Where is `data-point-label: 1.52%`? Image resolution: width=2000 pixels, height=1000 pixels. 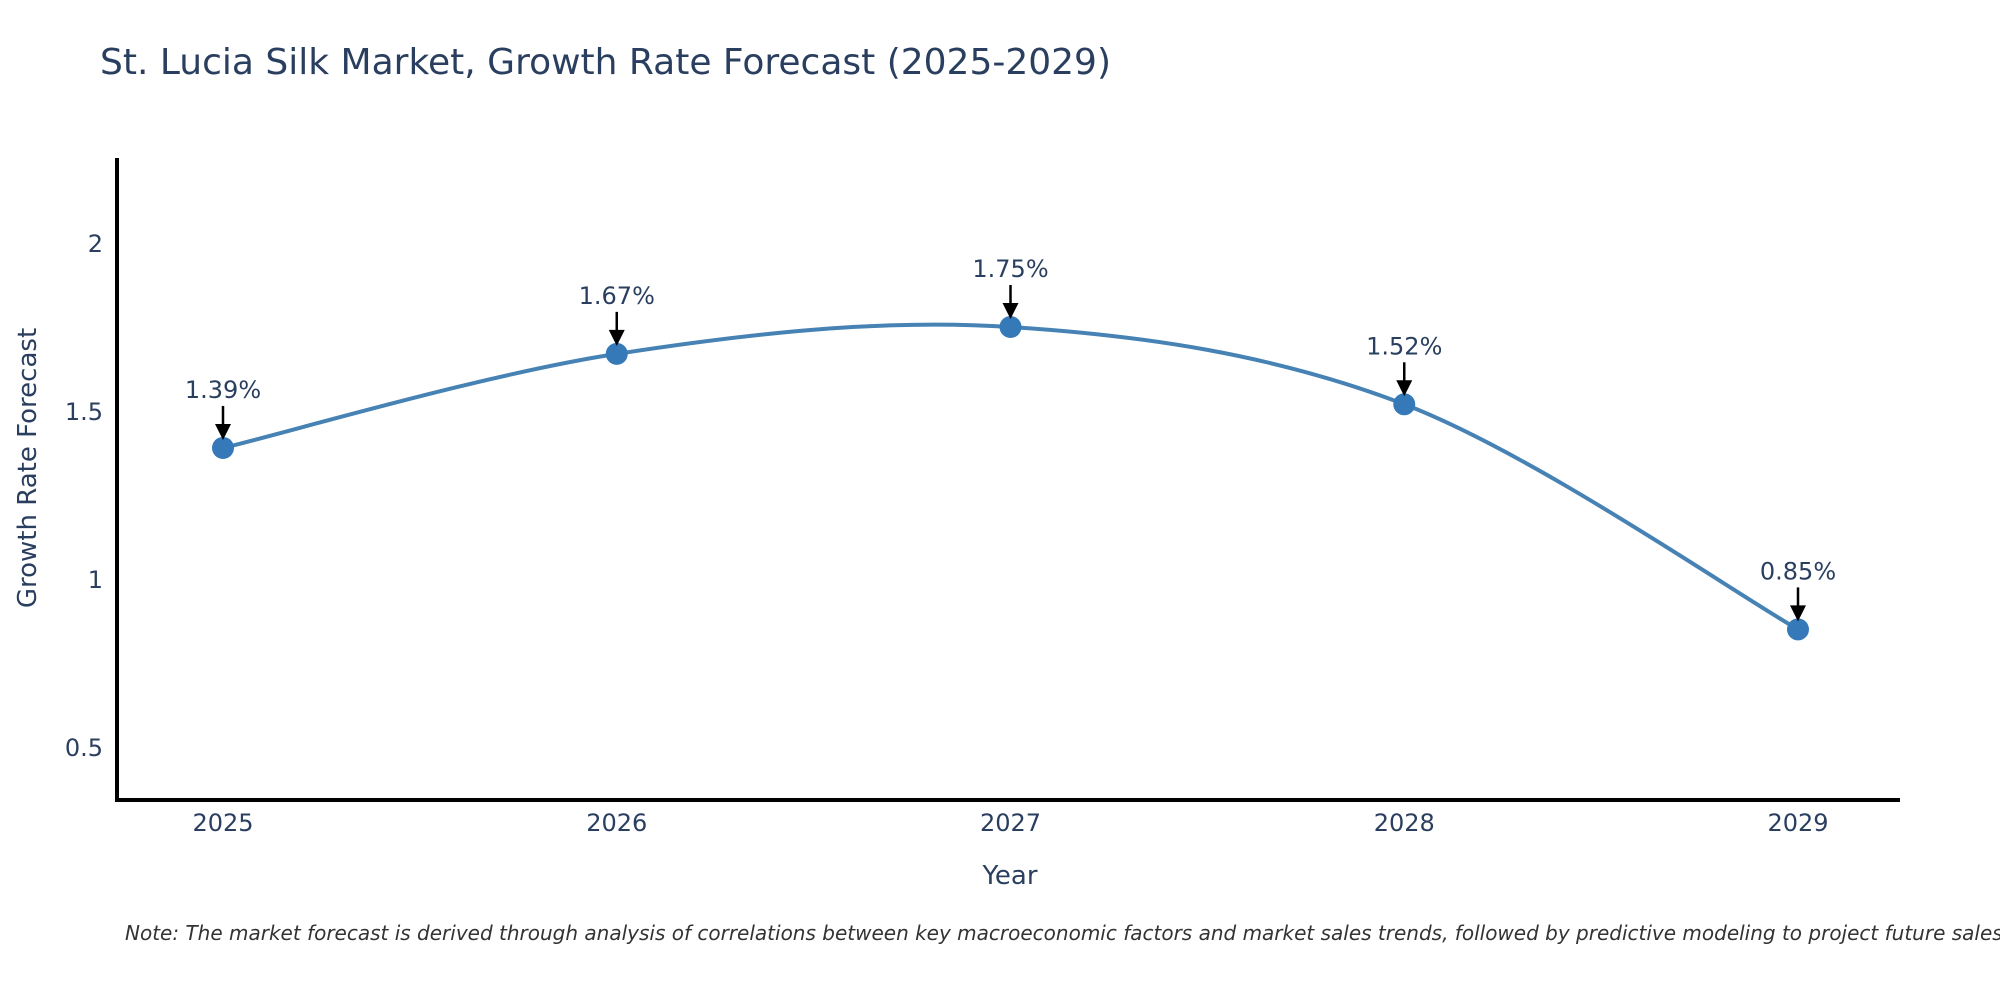 data-point-label: 1.52% is located at coordinates (1404, 346).